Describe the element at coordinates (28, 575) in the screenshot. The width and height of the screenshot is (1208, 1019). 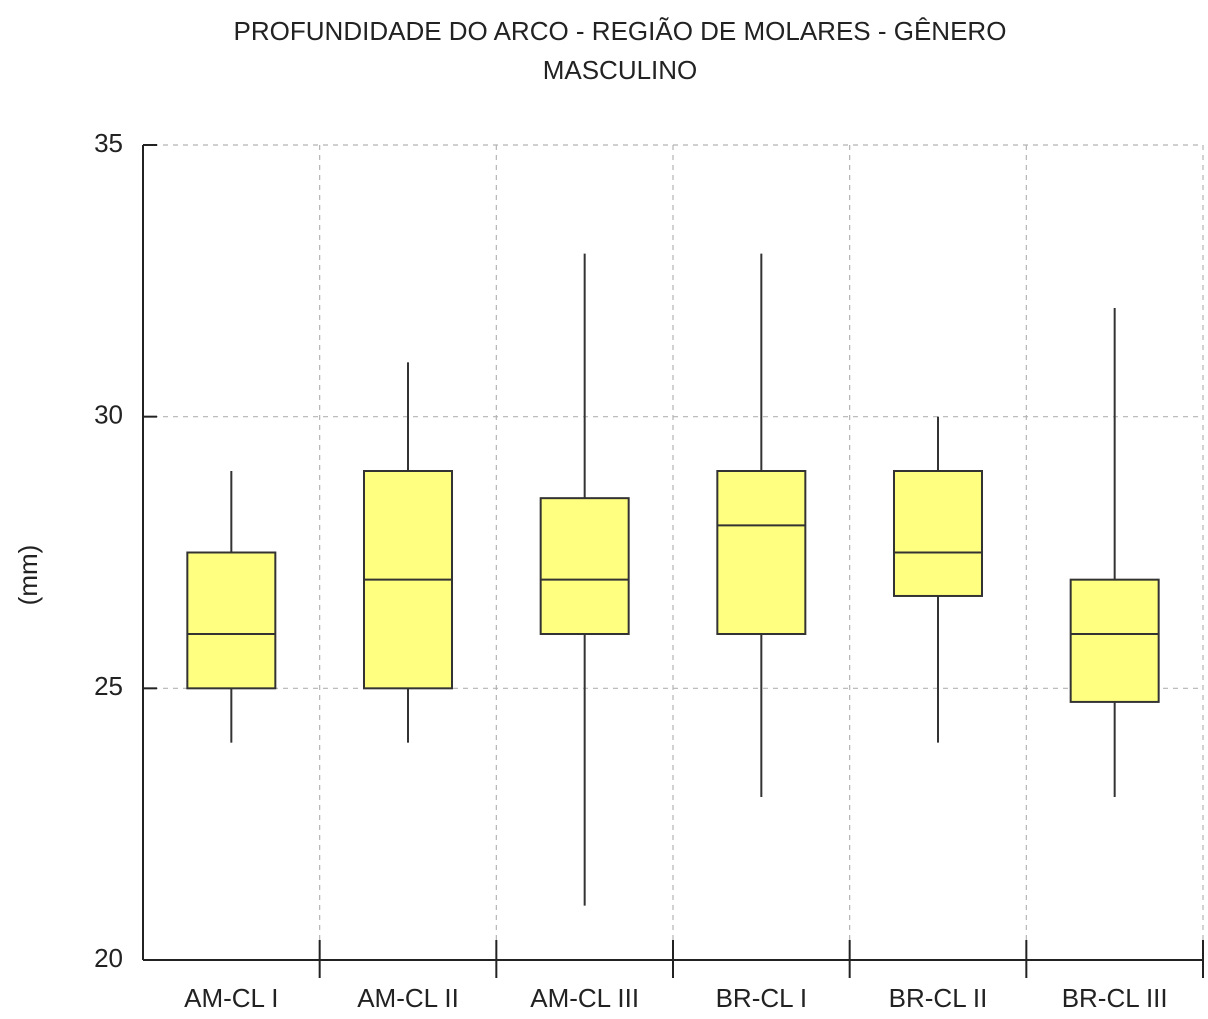
I see `y-axis-label: (mm)` at that location.